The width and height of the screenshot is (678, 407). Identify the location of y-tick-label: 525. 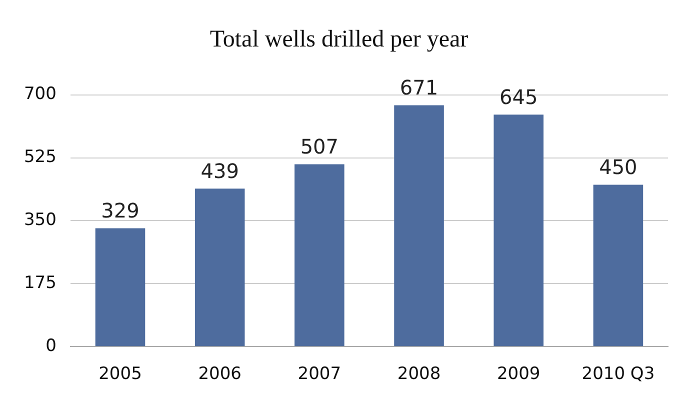
(40, 157).